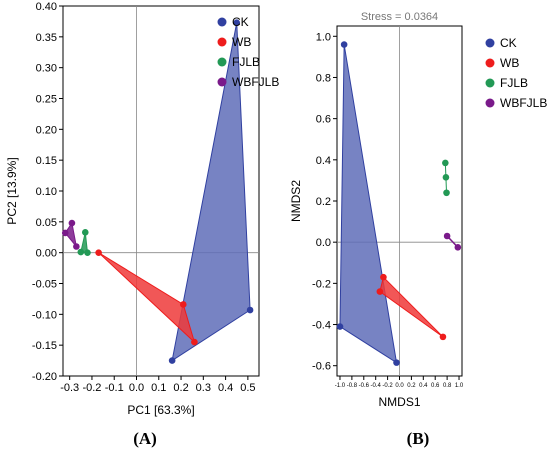 Image resolution: width=550 pixels, height=454 pixels. What do you see at coordinates (12, 190) in the screenshot?
I see `y-axis-title: PC2 [13.9%]` at bounding box center [12, 190].